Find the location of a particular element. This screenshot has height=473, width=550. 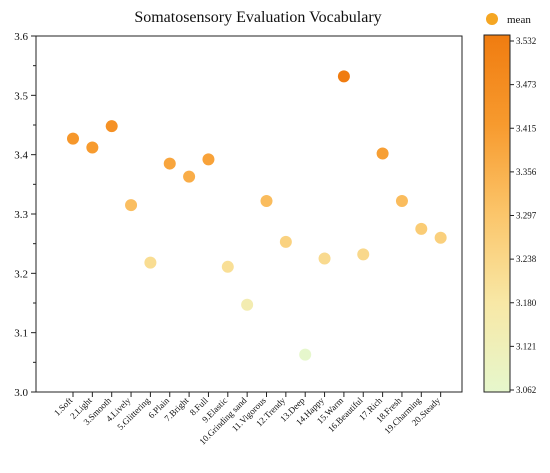

y-tick-label: 3.2 is located at coordinates (21, 274).